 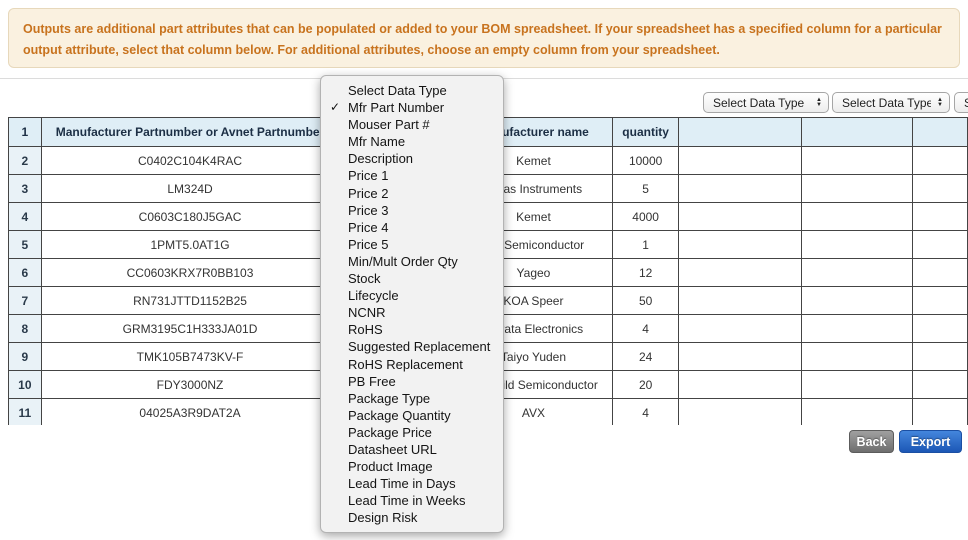 What do you see at coordinates (25, 356) in the screenshot?
I see `row-number-cell: 9` at bounding box center [25, 356].